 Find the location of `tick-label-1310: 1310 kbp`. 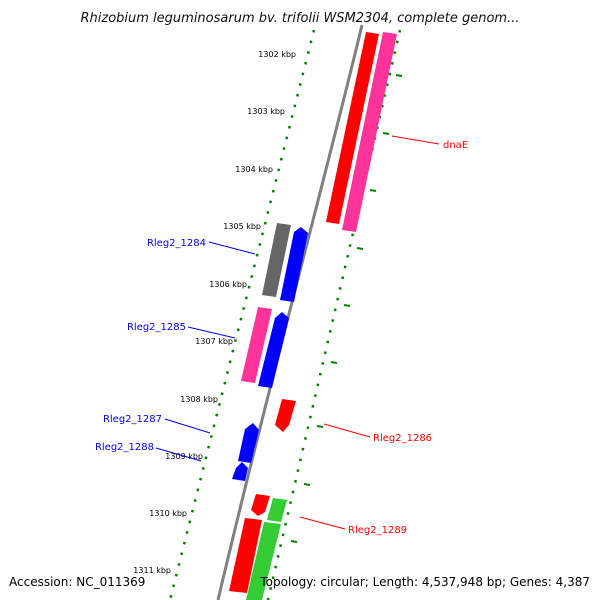

tick-label-1310: 1310 kbp is located at coordinates (168, 513).